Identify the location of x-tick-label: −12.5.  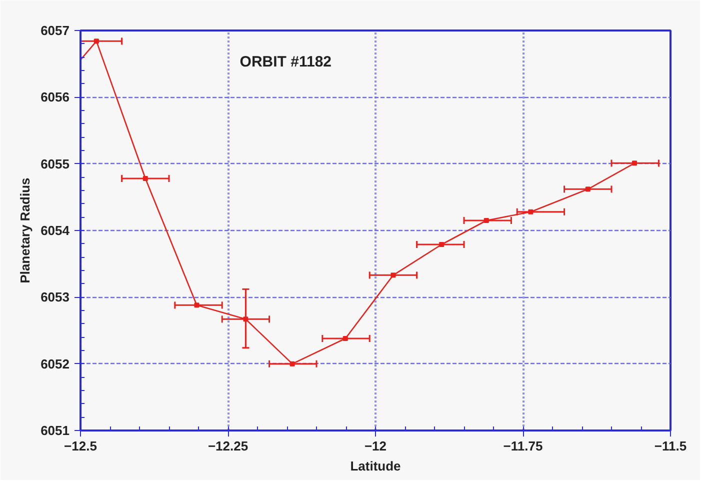
(80, 446).